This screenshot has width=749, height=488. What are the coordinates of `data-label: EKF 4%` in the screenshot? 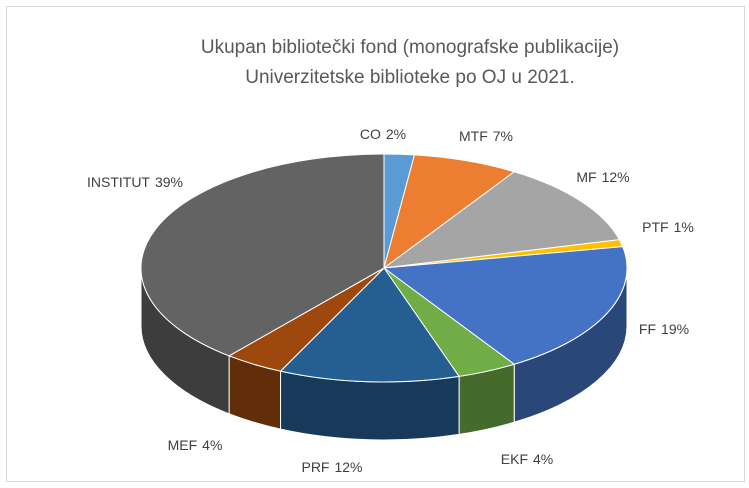 It's located at (527, 459).